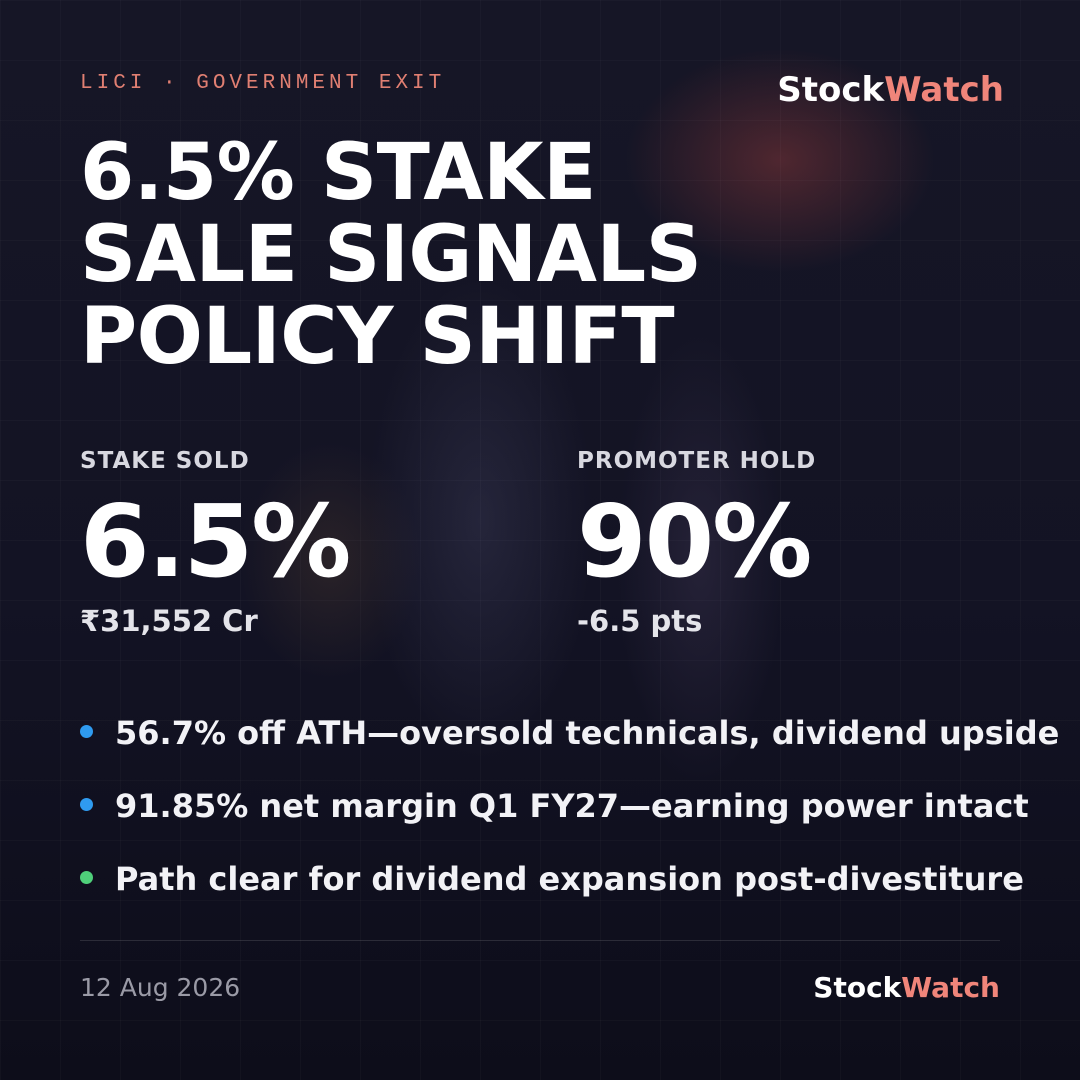  I want to click on stat-detail: ₹31,552 Cr, so click(169, 621).